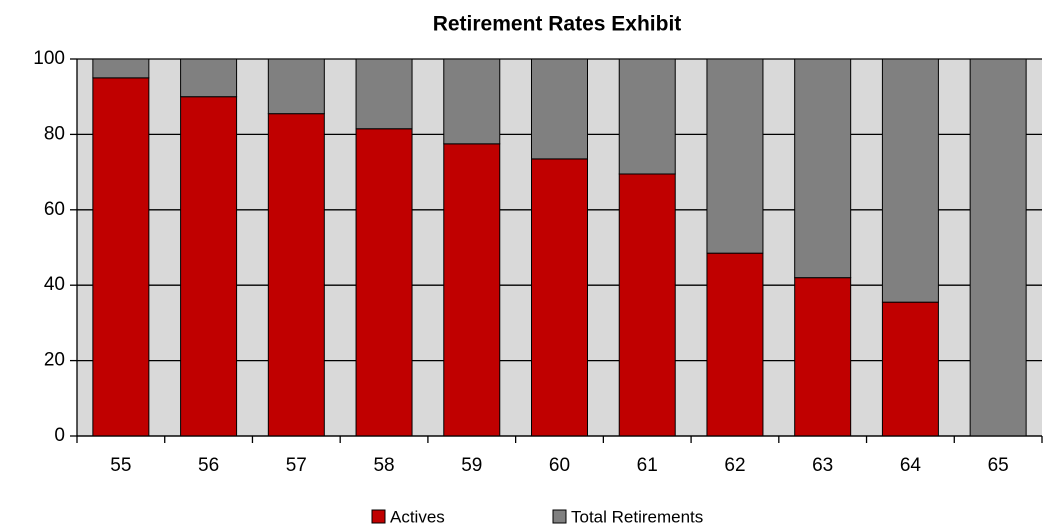 The image size is (1044, 529). What do you see at coordinates (637, 516) in the screenshot?
I see `legend-label: Total Retirements` at bounding box center [637, 516].